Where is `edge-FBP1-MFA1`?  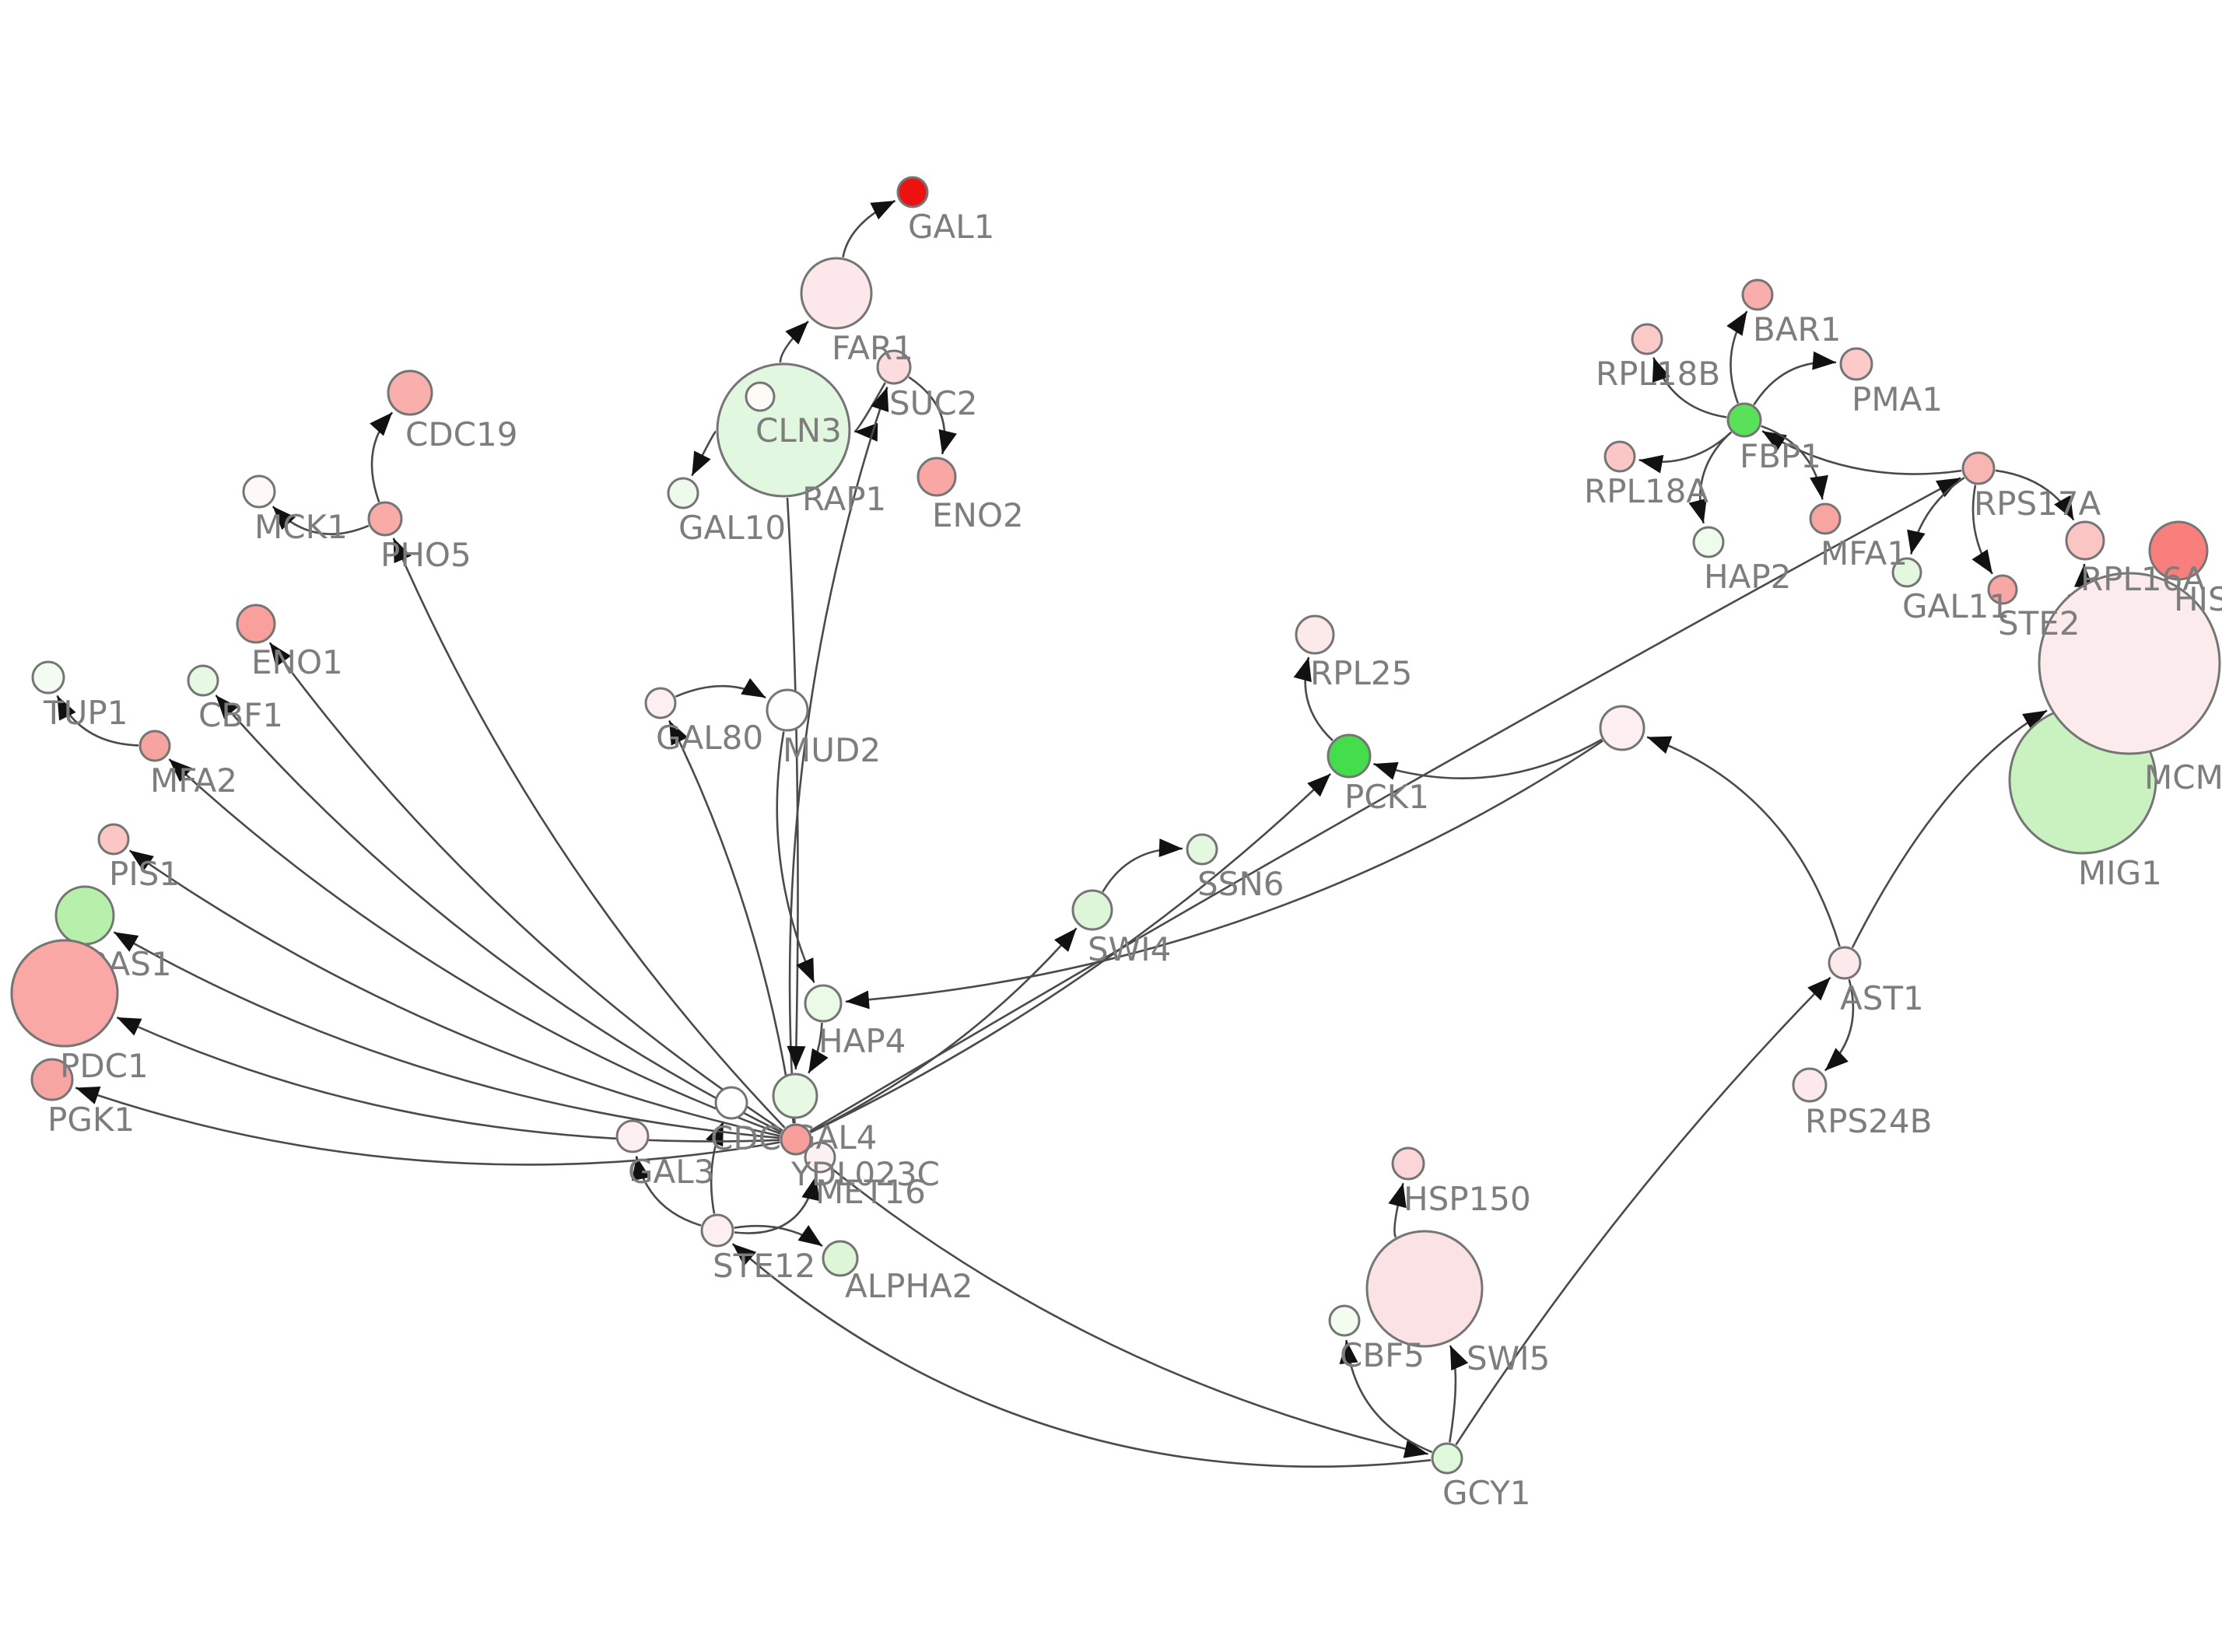 edge-FBP1-MFA1 is located at coordinates (1794, 463).